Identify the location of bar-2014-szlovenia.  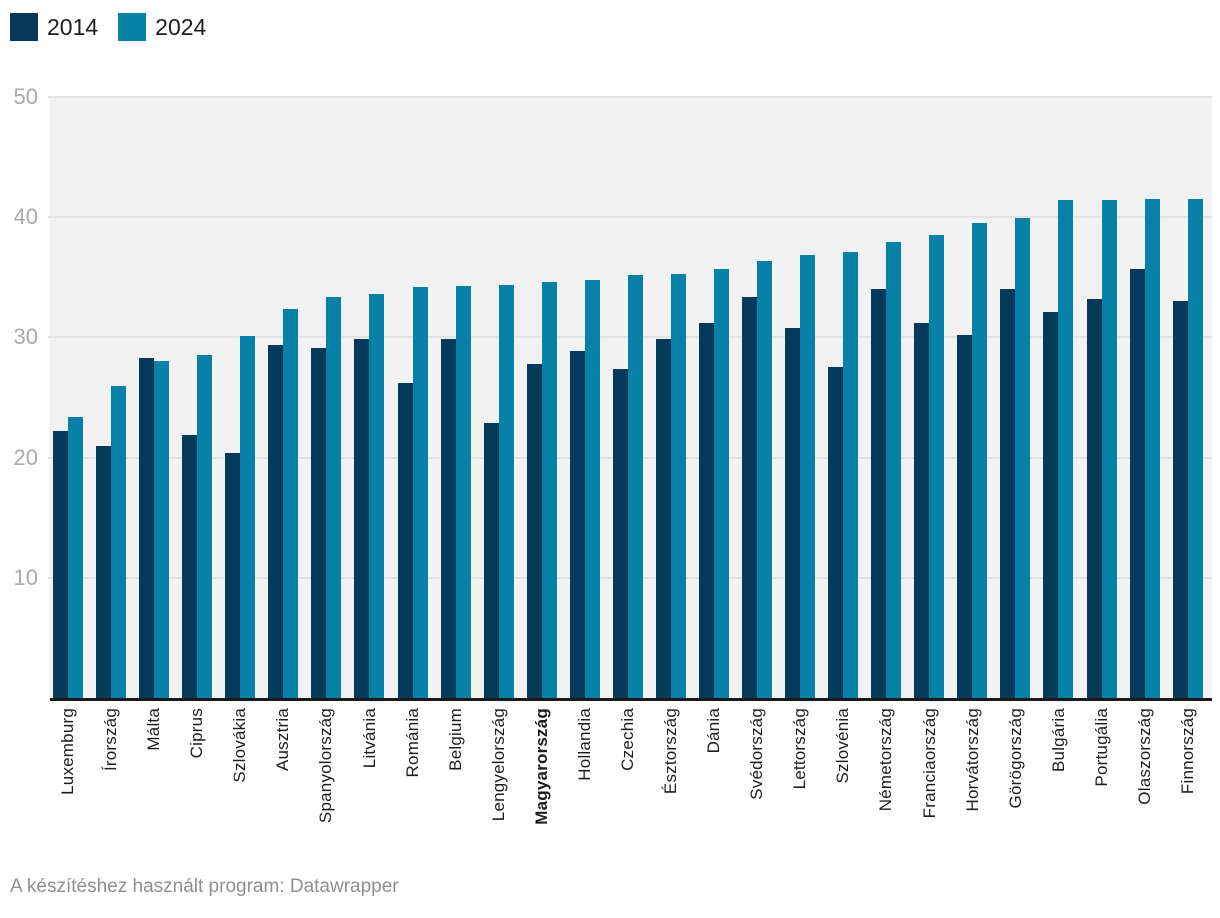
(836, 532).